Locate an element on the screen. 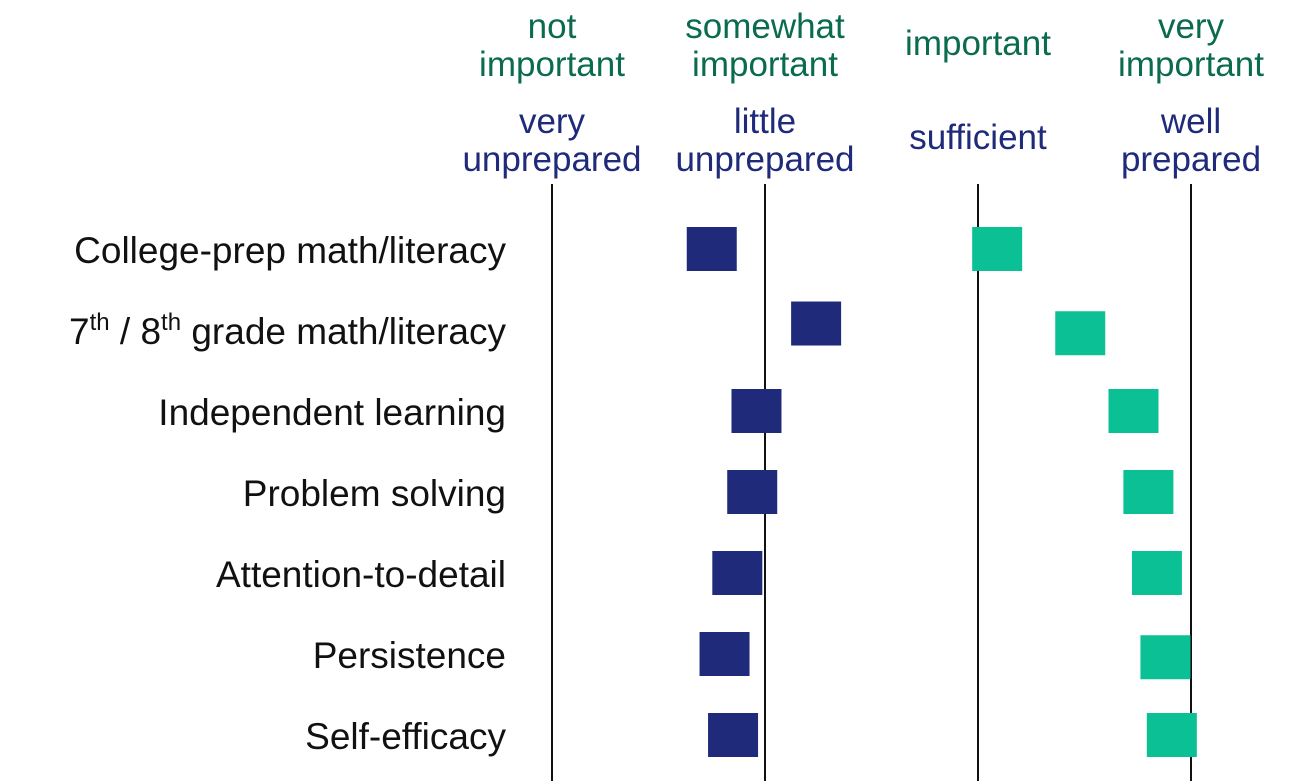 This screenshot has width=1297, height=781. preparedness-tick-label-4: well prepared is located at coordinates (1191, 140).